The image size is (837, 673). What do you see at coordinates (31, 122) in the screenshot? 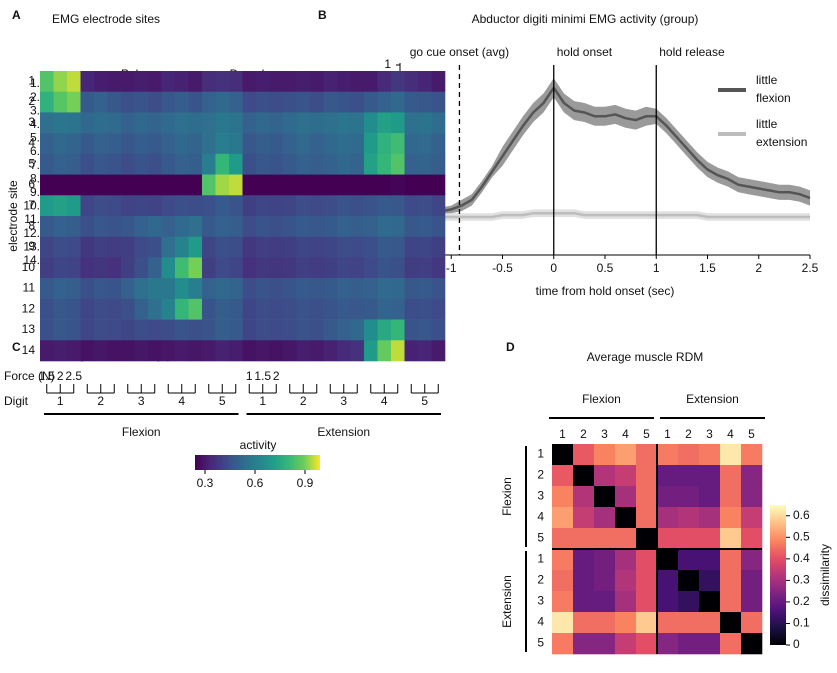
I see `row-label: 3` at bounding box center [31, 122].